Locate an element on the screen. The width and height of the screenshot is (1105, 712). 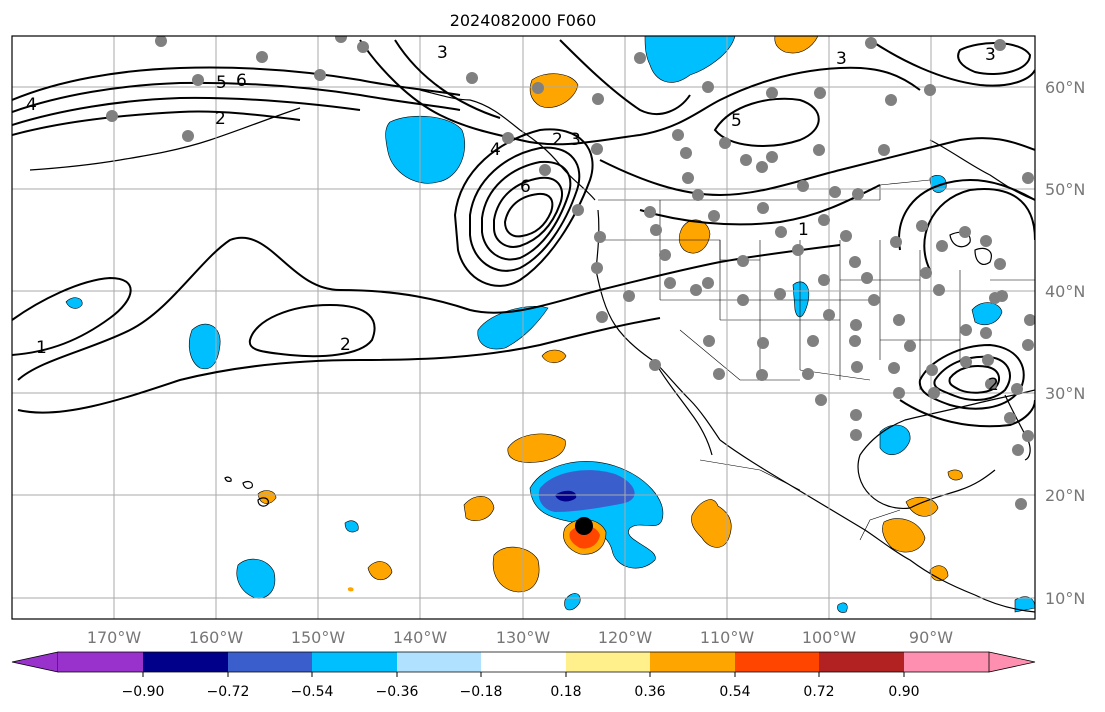
contour-2-ring is located at coordinates (312, 330).